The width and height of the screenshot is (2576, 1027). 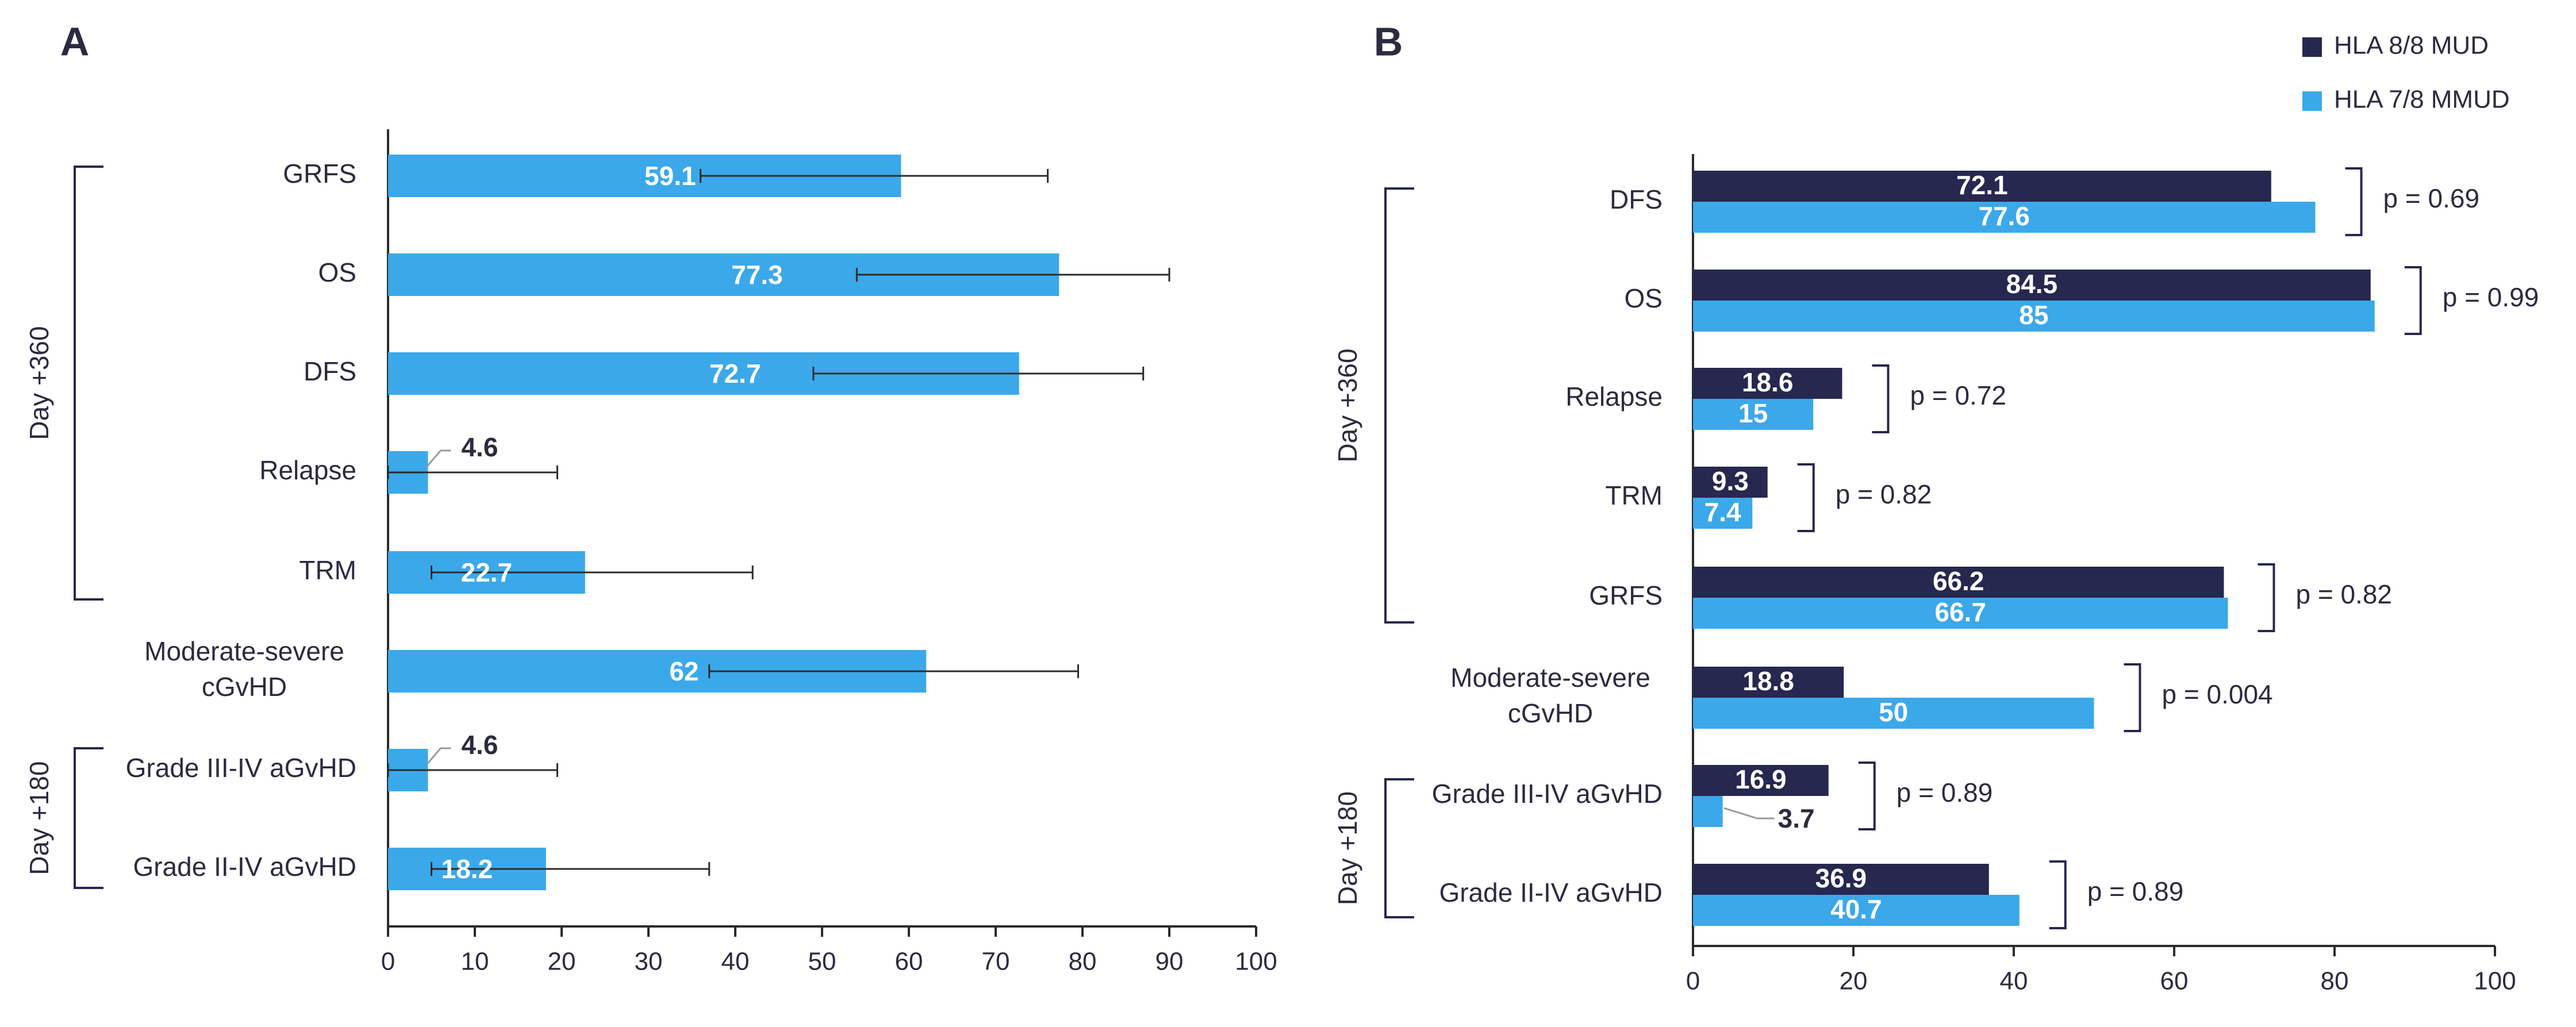 What do you see at coordinates (735, 962) in the screenshot?
I see `panel-a-x-tick-label: 40` at bounding box center [735, 962].